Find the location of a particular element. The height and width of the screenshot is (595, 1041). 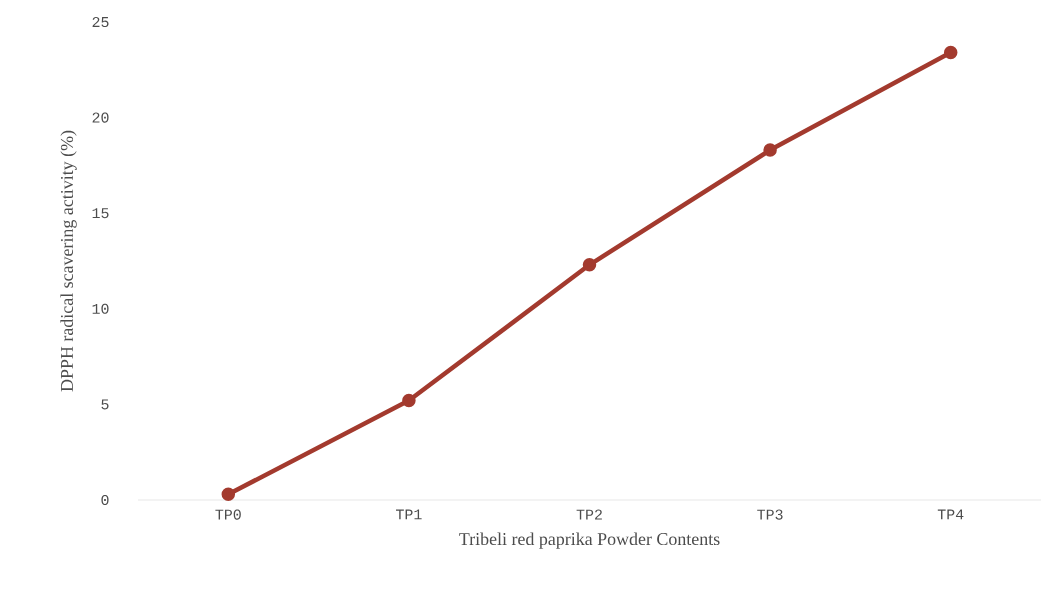

y-tick-label: 0 is located at coordinates (105, 500).